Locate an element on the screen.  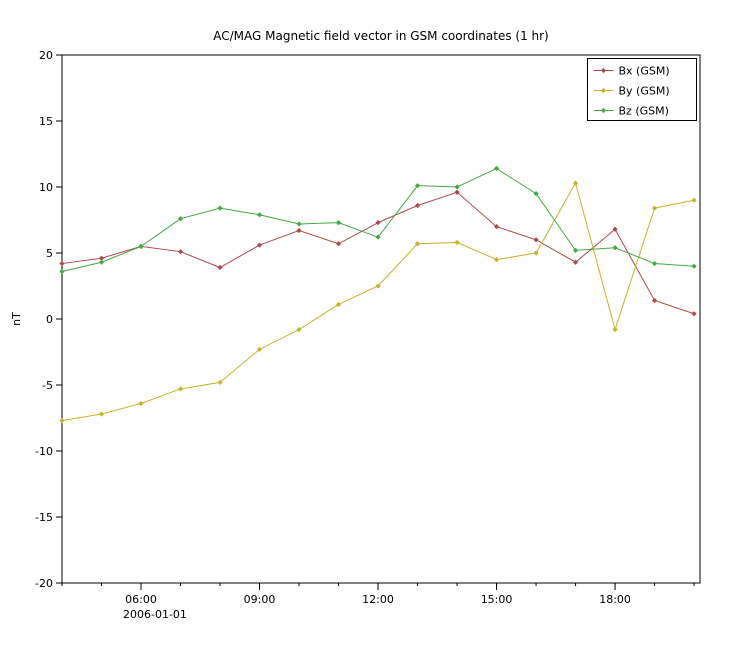
x-tick-label: 12:00 is located at coordinates (378, 599).